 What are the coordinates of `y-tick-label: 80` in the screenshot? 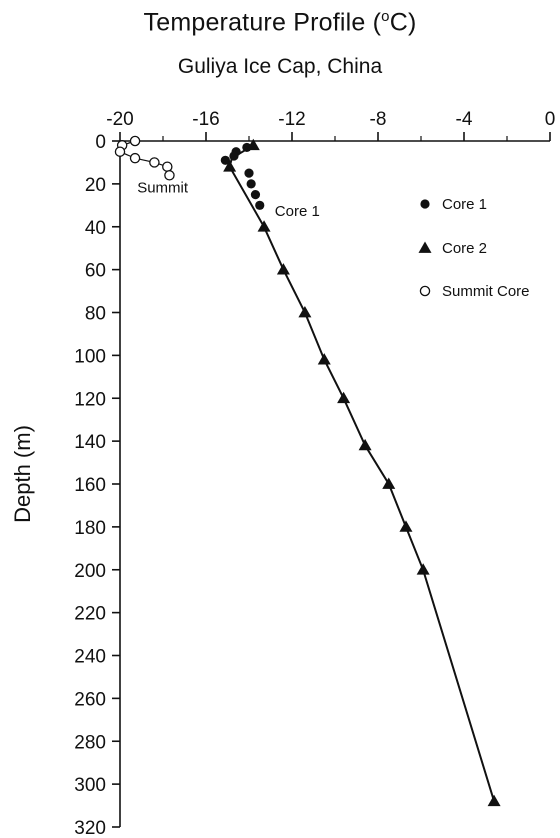 It's located at (95, 314).